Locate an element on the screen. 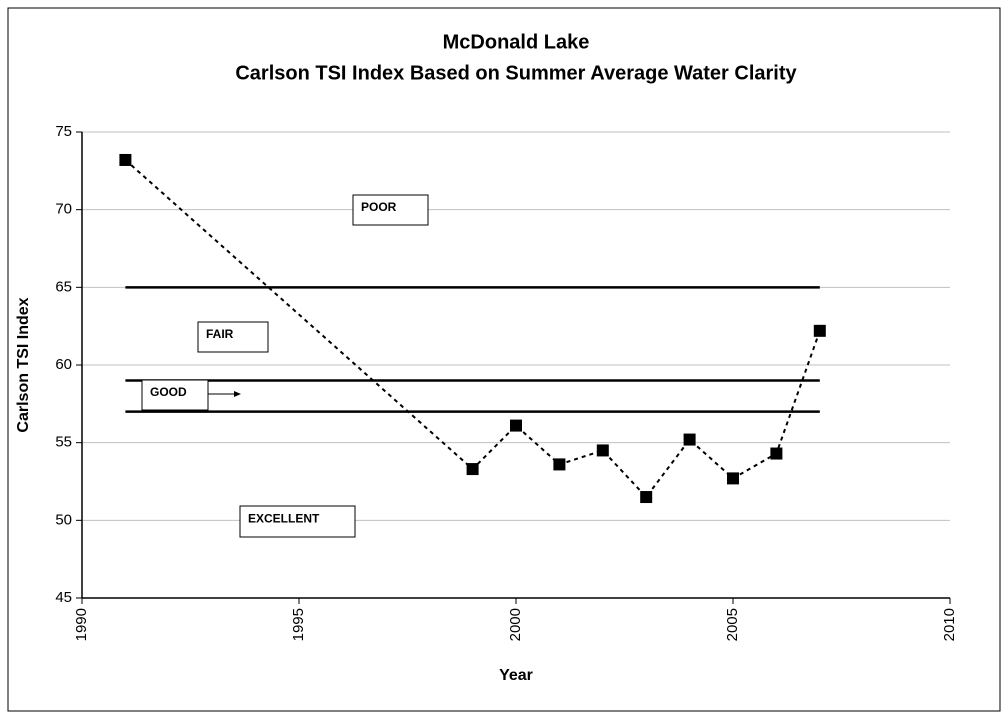 The height and width of the screenshot is (719, 1008). annotation: FAIR is located at coordinates (220, 334).